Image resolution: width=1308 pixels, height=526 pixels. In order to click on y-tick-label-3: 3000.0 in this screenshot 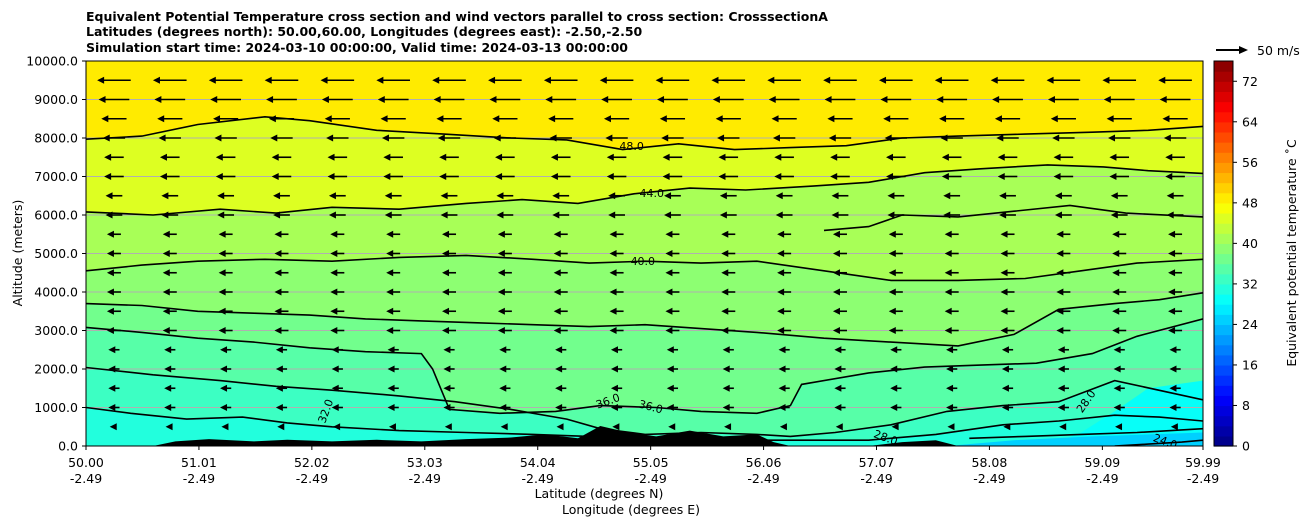, I will do `click(56, 330)`.